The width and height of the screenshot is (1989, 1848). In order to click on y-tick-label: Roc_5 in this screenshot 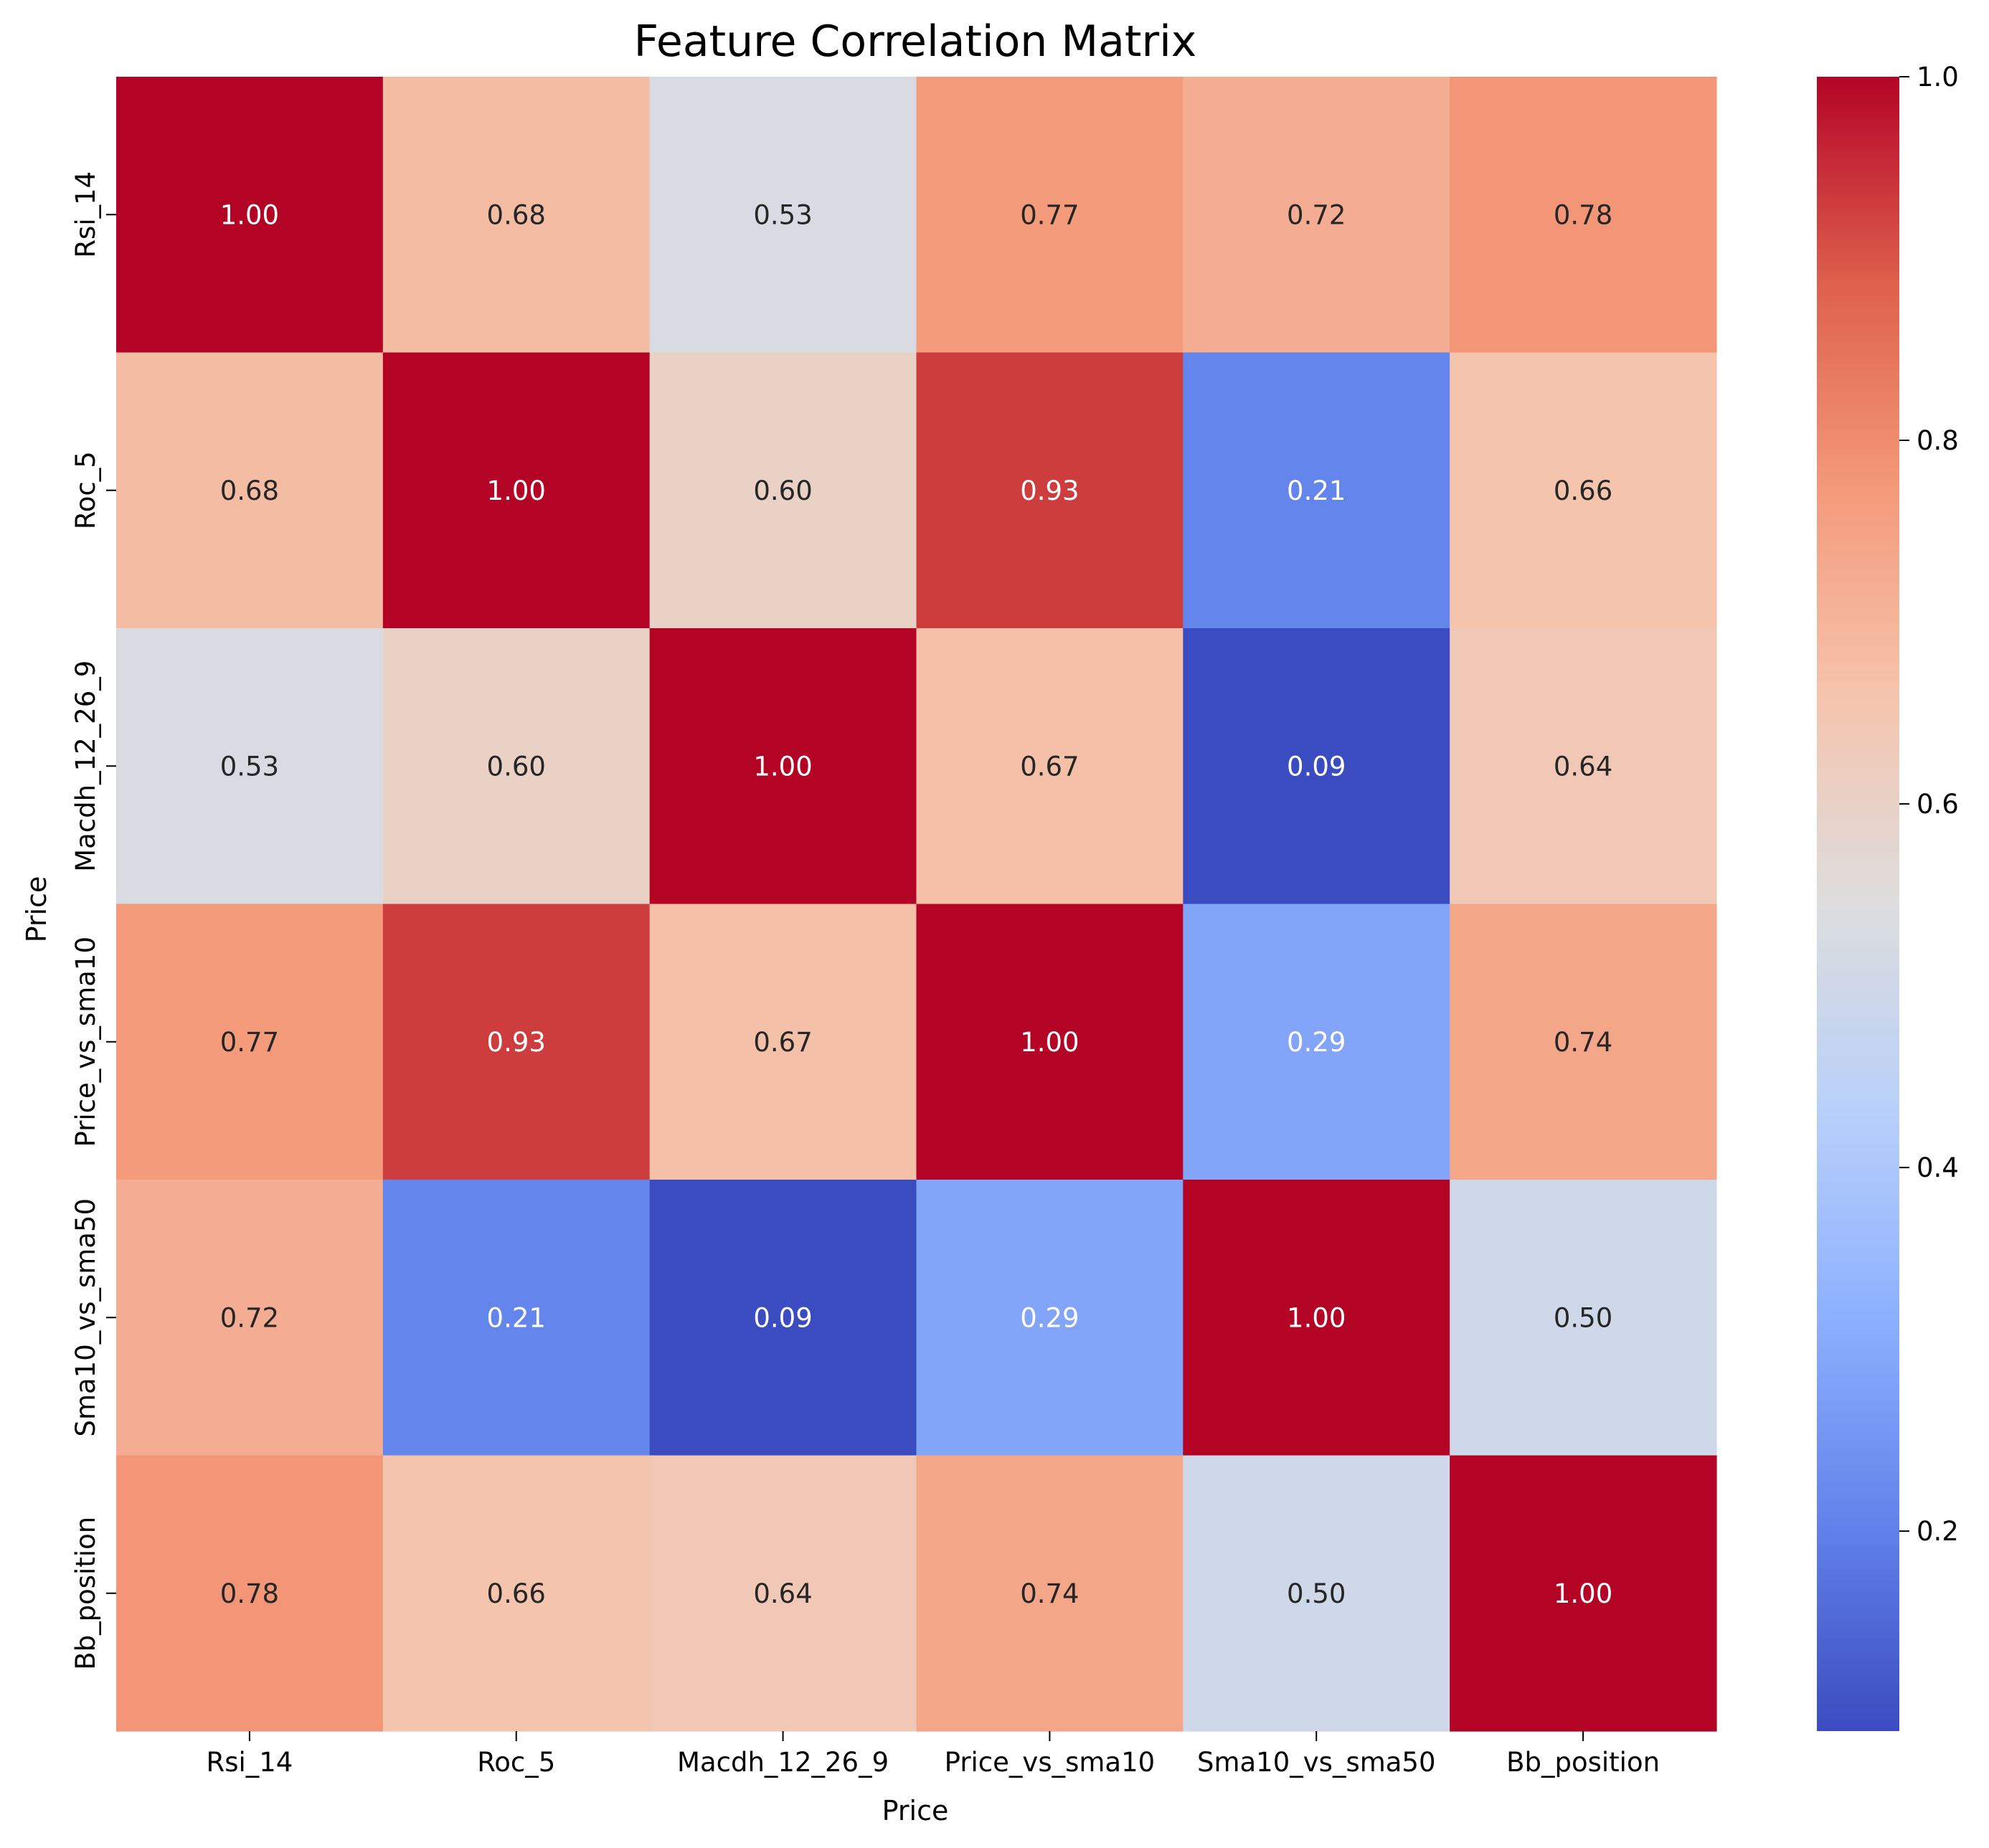, I will do `click(85, 490)`.